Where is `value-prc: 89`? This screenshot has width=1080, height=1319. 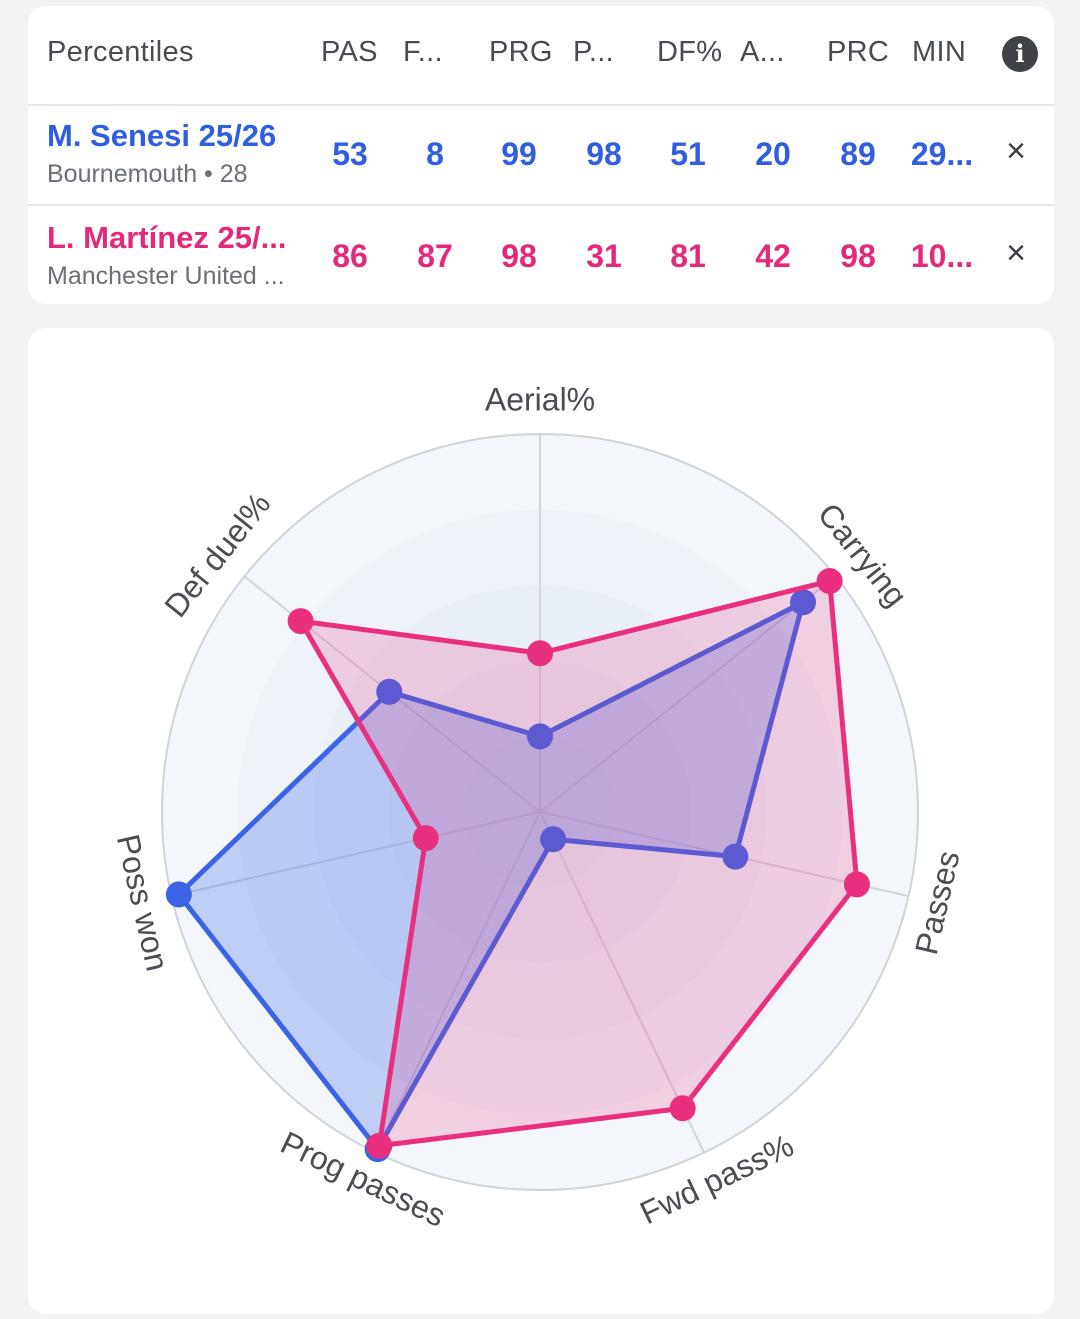
value-prc: 89 is located at coordinates (858, 154).